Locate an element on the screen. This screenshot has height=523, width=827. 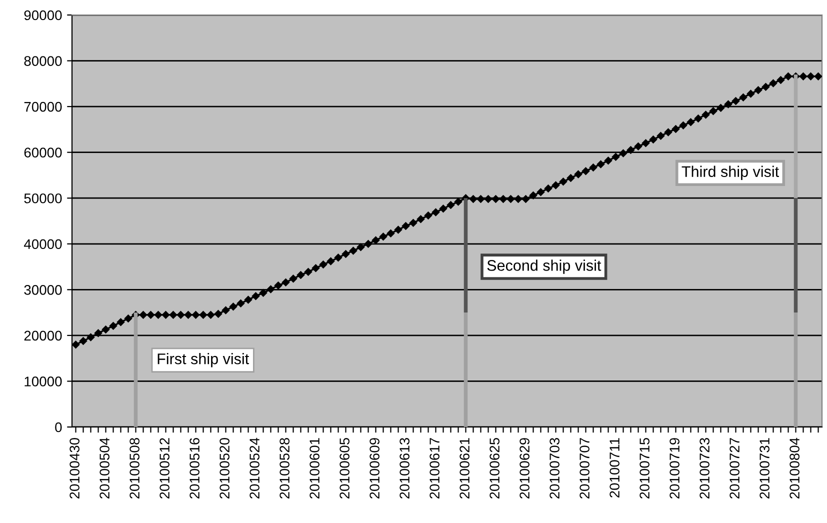
y-tick-label: 70000 is located at coordinates (43, 107).